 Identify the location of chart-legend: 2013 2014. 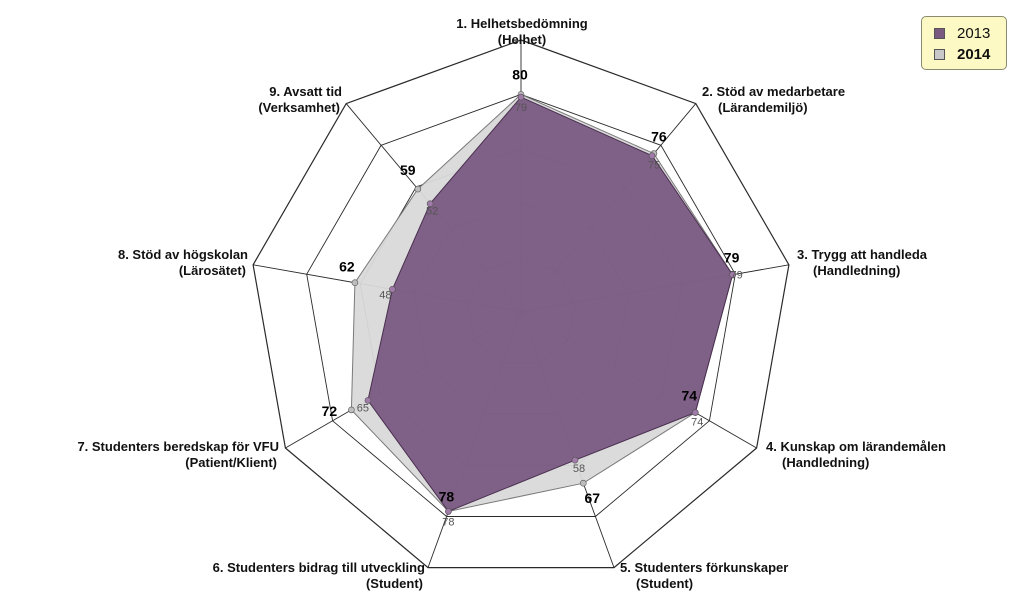
(964, 43).